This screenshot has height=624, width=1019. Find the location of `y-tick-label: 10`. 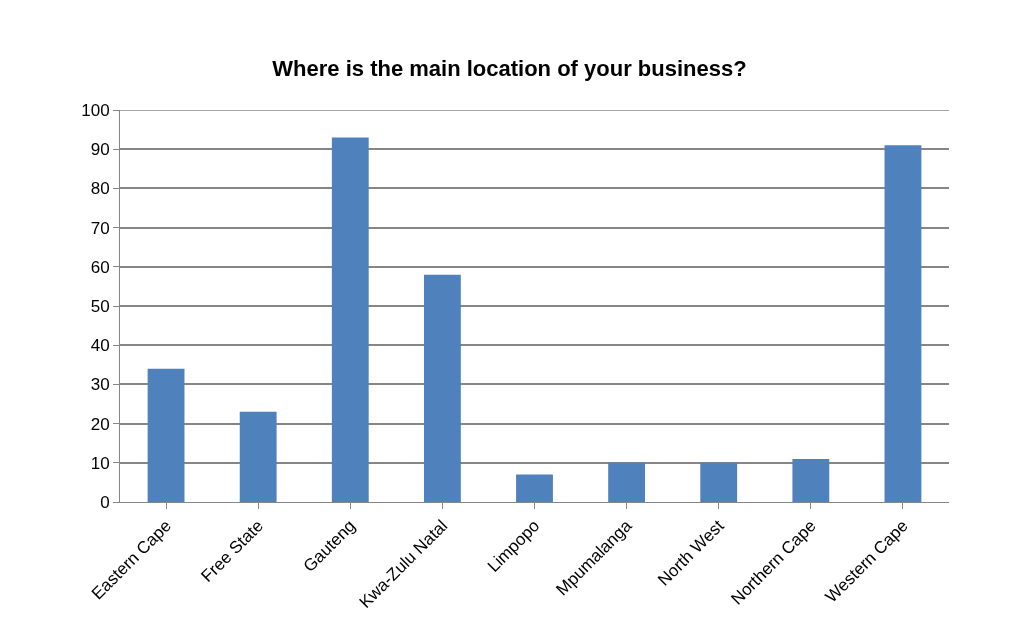

y-tick-label: 10 is located at coordinates (100, 463).